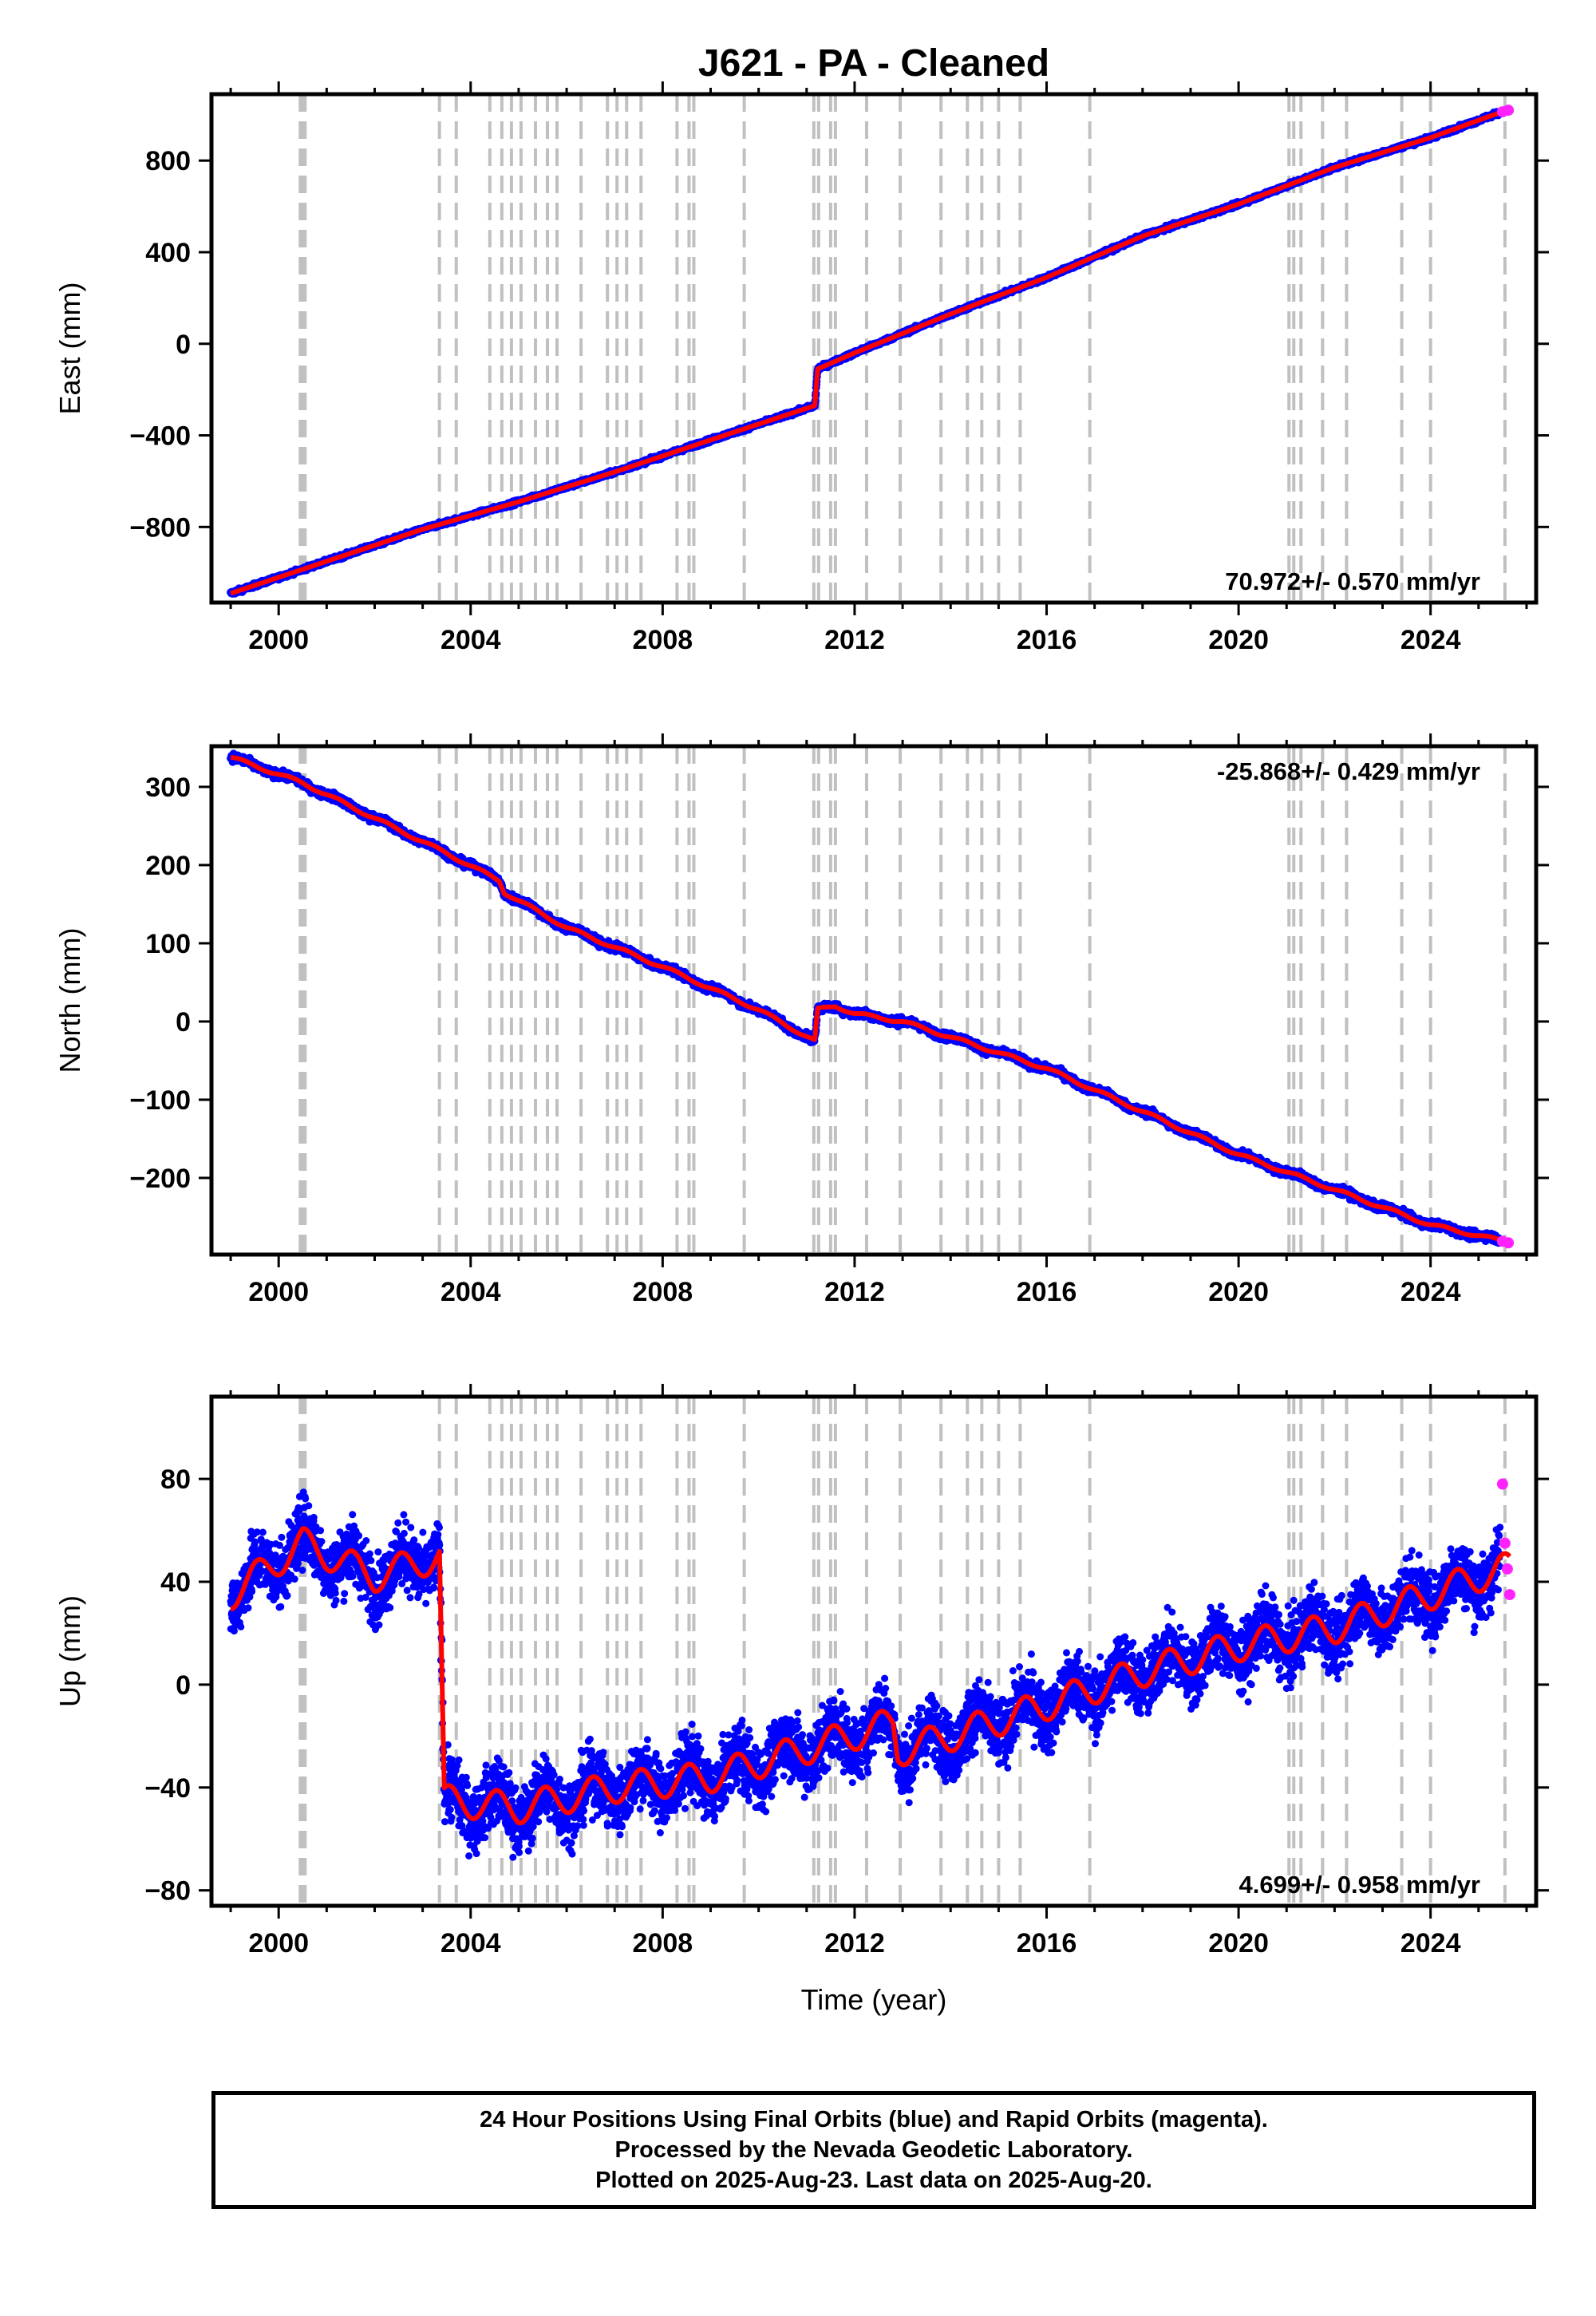 This screenshot has height=2316, width=1596. What do you see at coordinates (854, 640) in the screenshot?
I see `x-tick-label: 2012` at bounding box center [854, 640].